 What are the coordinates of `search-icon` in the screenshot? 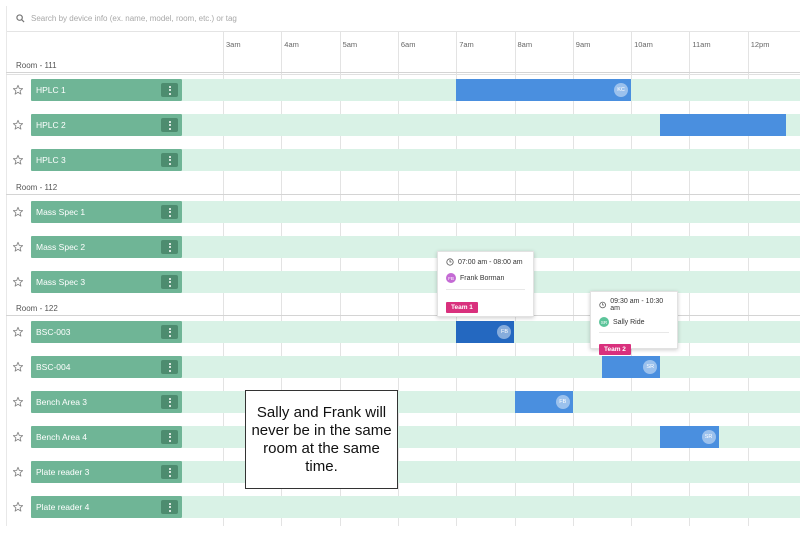 It's located at (20, 18).